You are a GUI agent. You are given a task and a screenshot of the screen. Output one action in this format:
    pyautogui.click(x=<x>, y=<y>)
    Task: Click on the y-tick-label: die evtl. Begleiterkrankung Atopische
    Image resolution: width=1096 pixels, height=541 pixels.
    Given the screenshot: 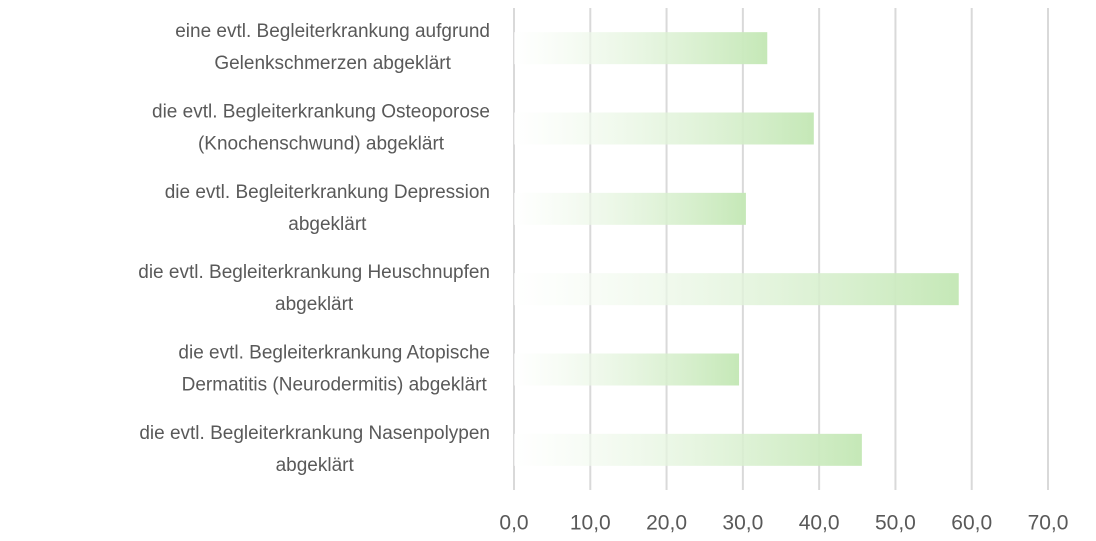 What is the action you would take?
    pyautogui.click(x=334, y=353)
    